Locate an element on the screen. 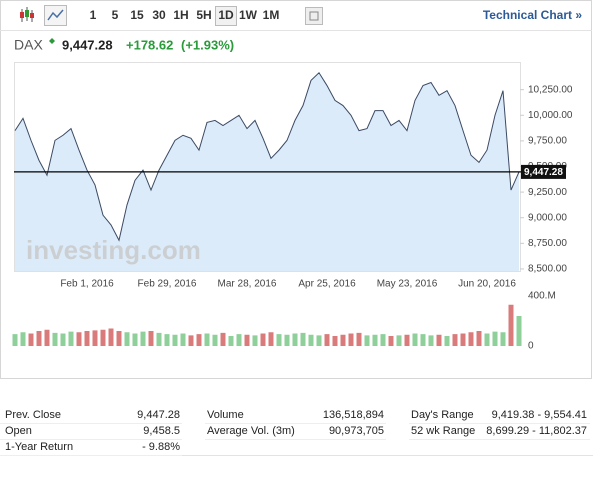  interval-button: 5H is located at coordinates (203, 15).